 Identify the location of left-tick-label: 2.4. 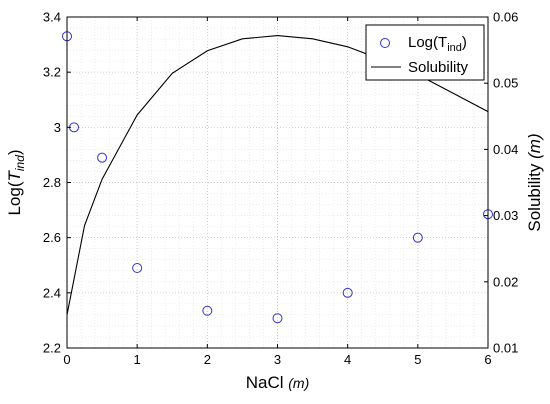
(52, 292).